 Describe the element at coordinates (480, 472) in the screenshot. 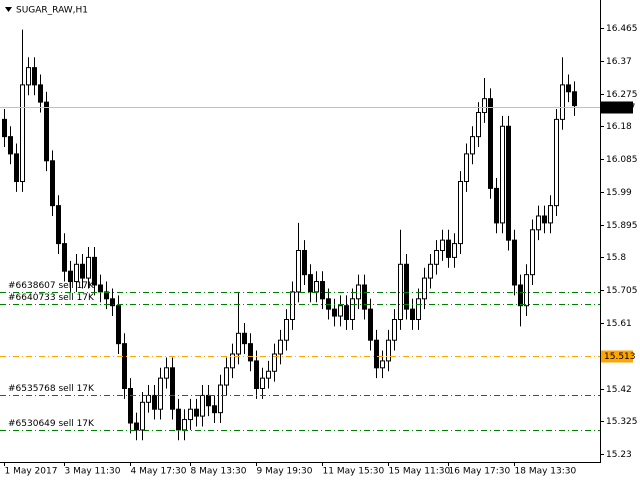

I see `x-tick-label: 16 May 17:30` at that location.